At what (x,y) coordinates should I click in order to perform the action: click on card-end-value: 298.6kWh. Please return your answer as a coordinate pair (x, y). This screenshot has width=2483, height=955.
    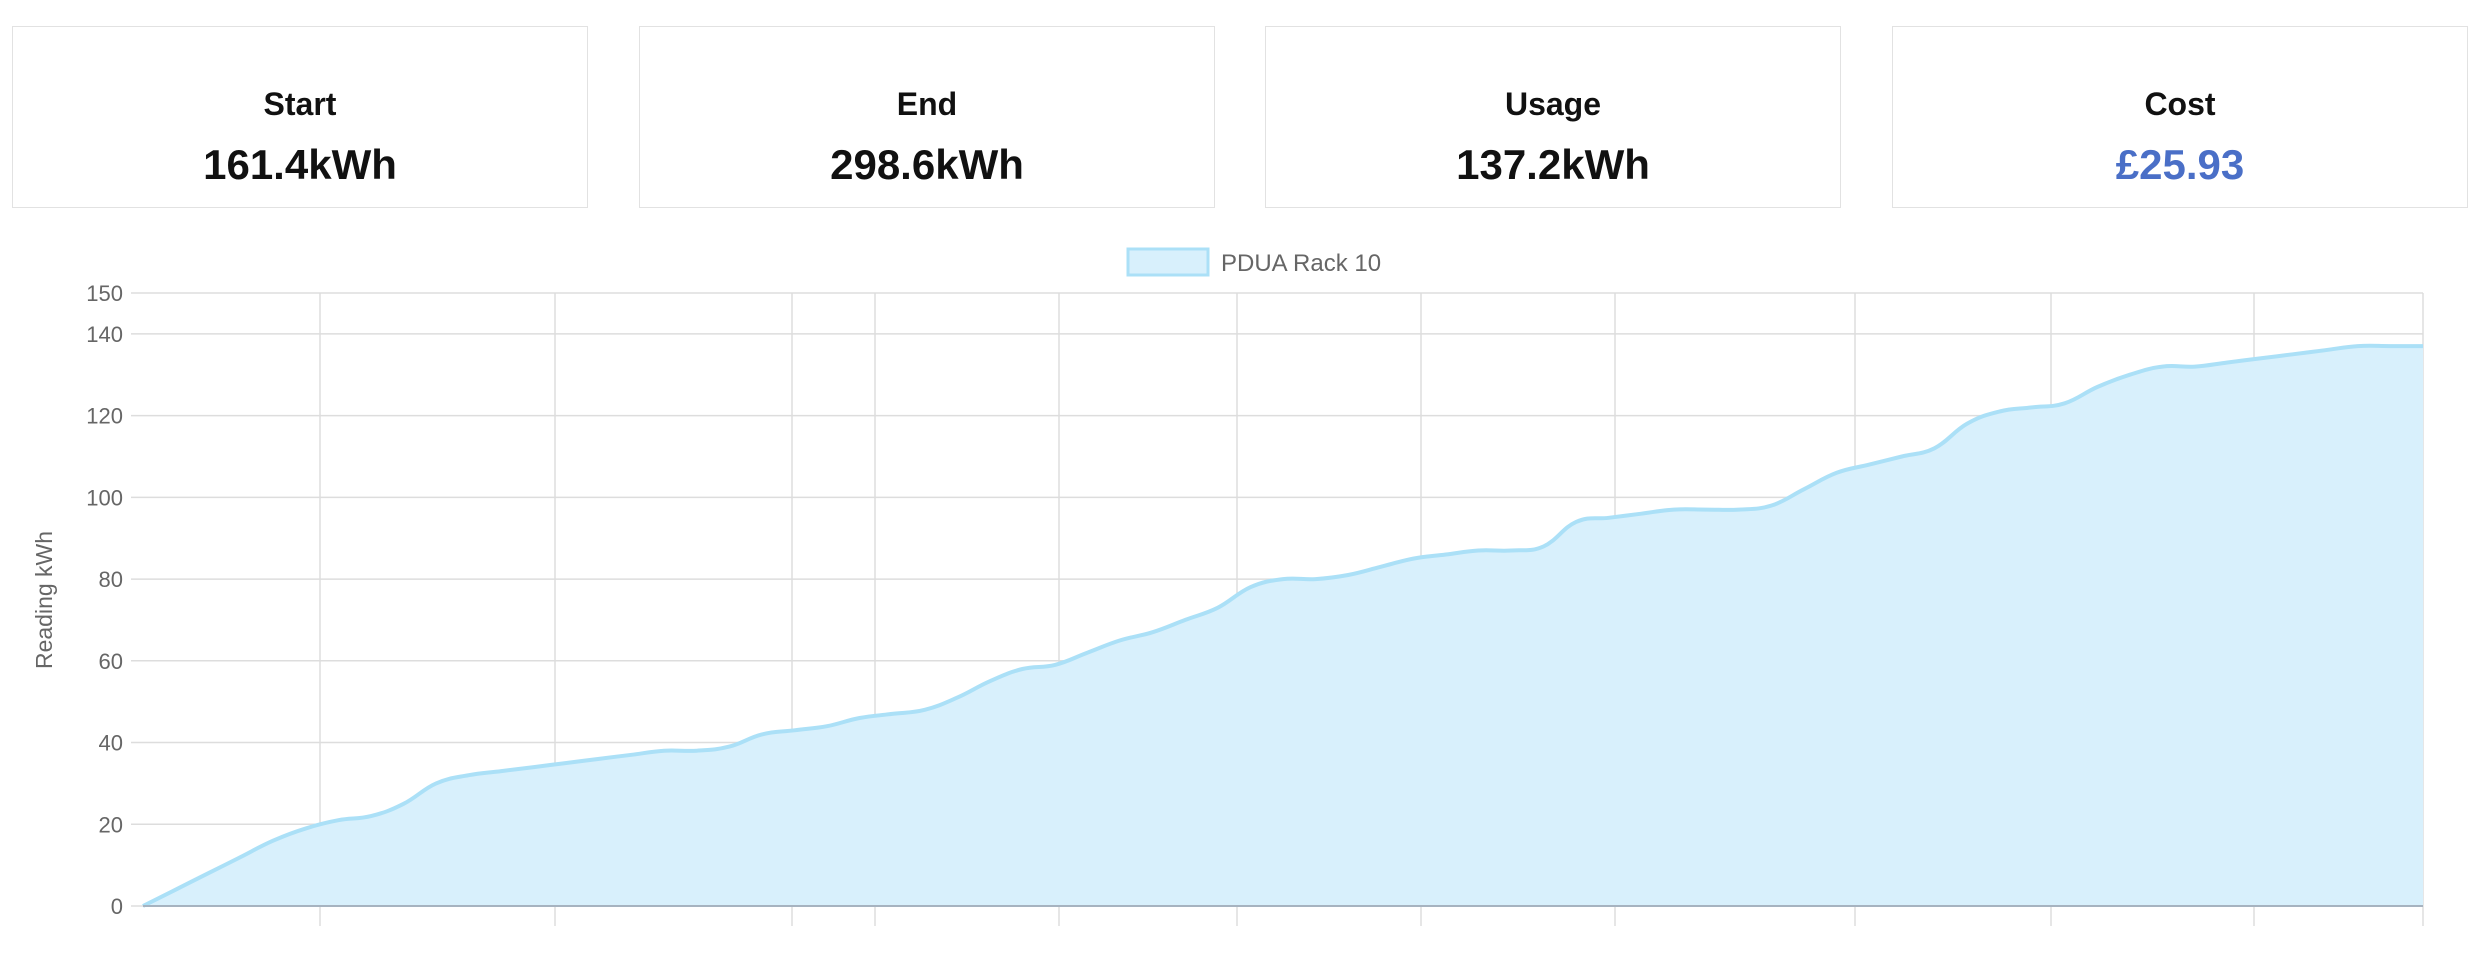
    Looking at the image, I should click on (927, 164).